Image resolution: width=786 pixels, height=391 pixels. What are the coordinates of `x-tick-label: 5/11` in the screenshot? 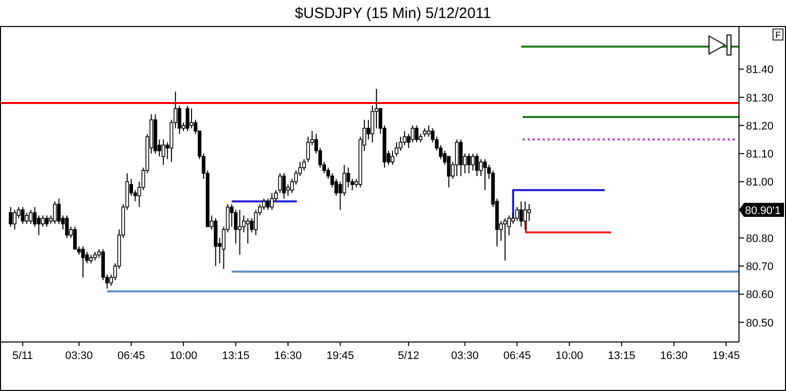 It's located at (23, 356).